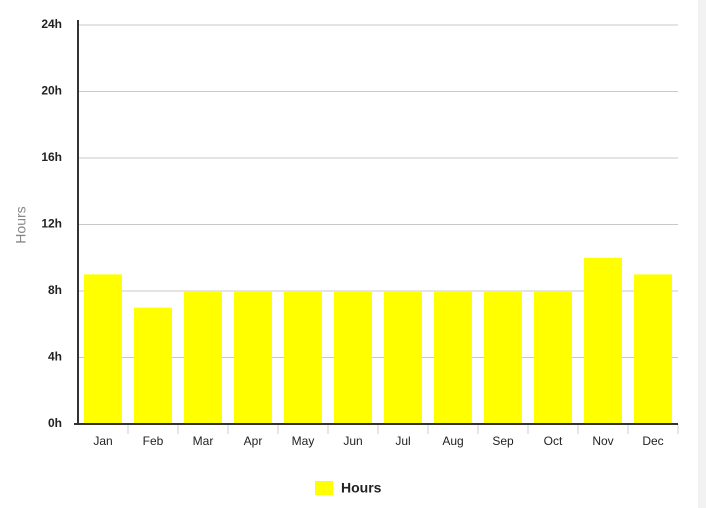 The width and height of the screenshot is (706, 508). I want to click on y-tick-label: 0h, so click(55, 423).